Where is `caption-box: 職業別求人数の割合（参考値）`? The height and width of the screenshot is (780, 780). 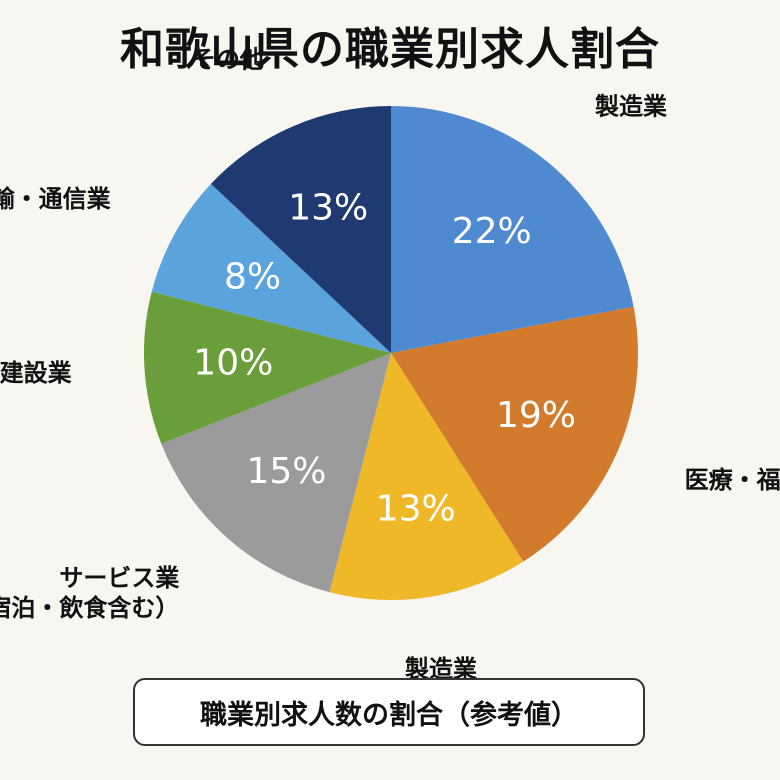
caption-box: 職業別求人数の割合（参考値） is located at coordinates (389, 712).